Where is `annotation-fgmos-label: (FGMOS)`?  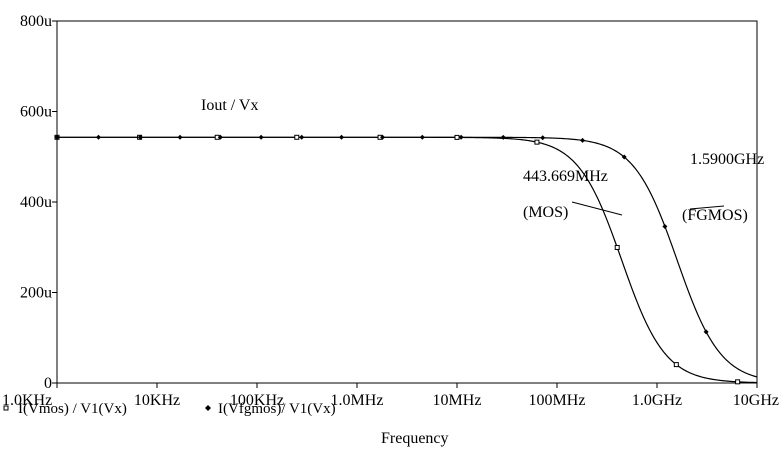
annotation-fgmos-label: (FGMOS) is located at coordinates (715, 215).